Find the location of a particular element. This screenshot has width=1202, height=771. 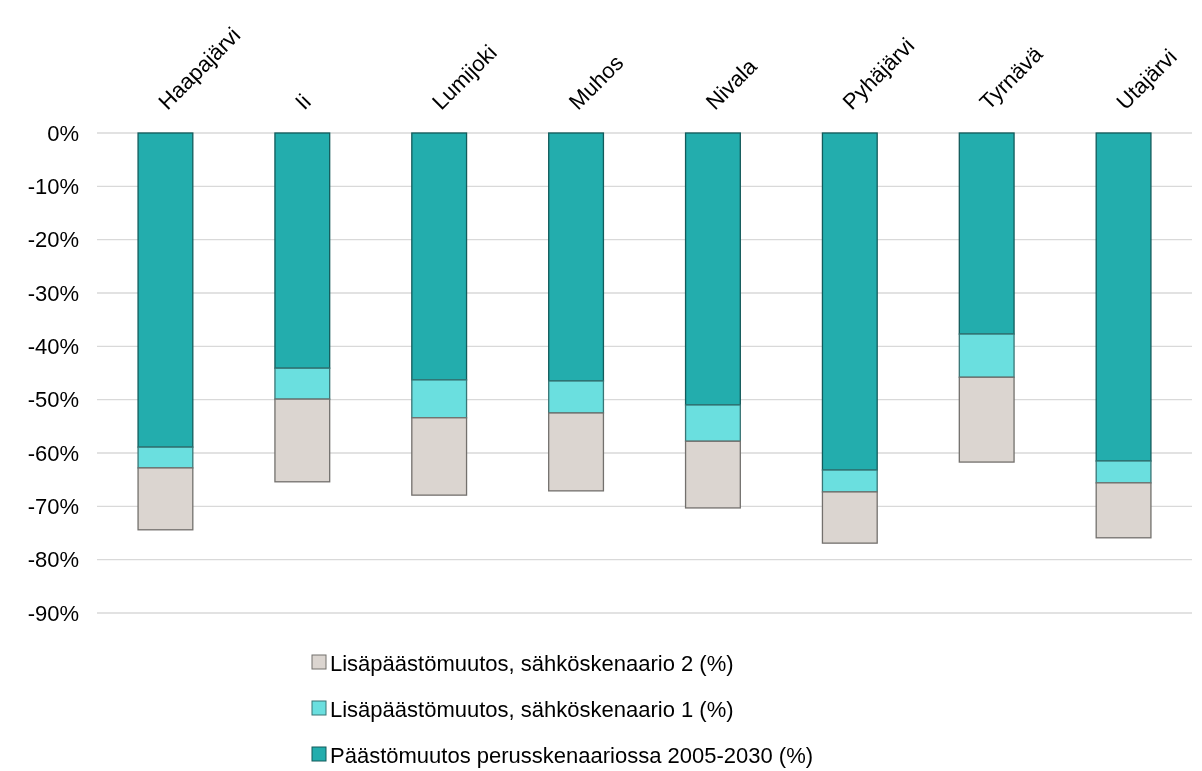

y-tick-label: -60% is located at coordinates (53, 453).